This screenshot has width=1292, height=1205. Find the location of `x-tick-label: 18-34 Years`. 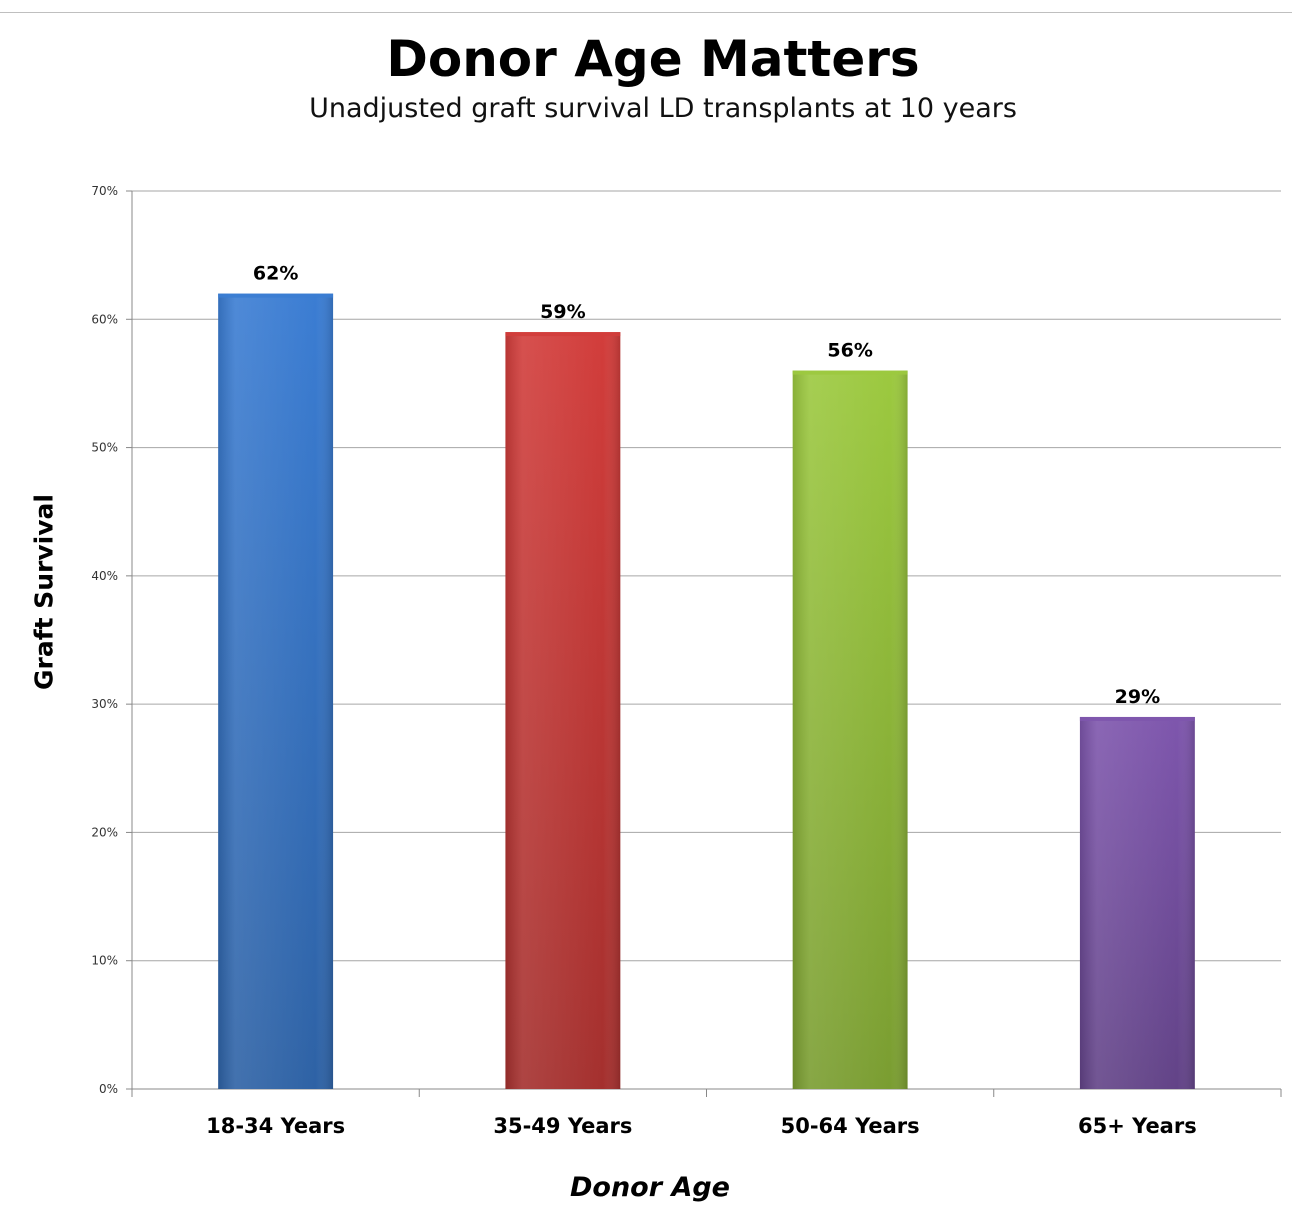

x-tick-label: 18-34 Years is located at coordinates (275, 1126).